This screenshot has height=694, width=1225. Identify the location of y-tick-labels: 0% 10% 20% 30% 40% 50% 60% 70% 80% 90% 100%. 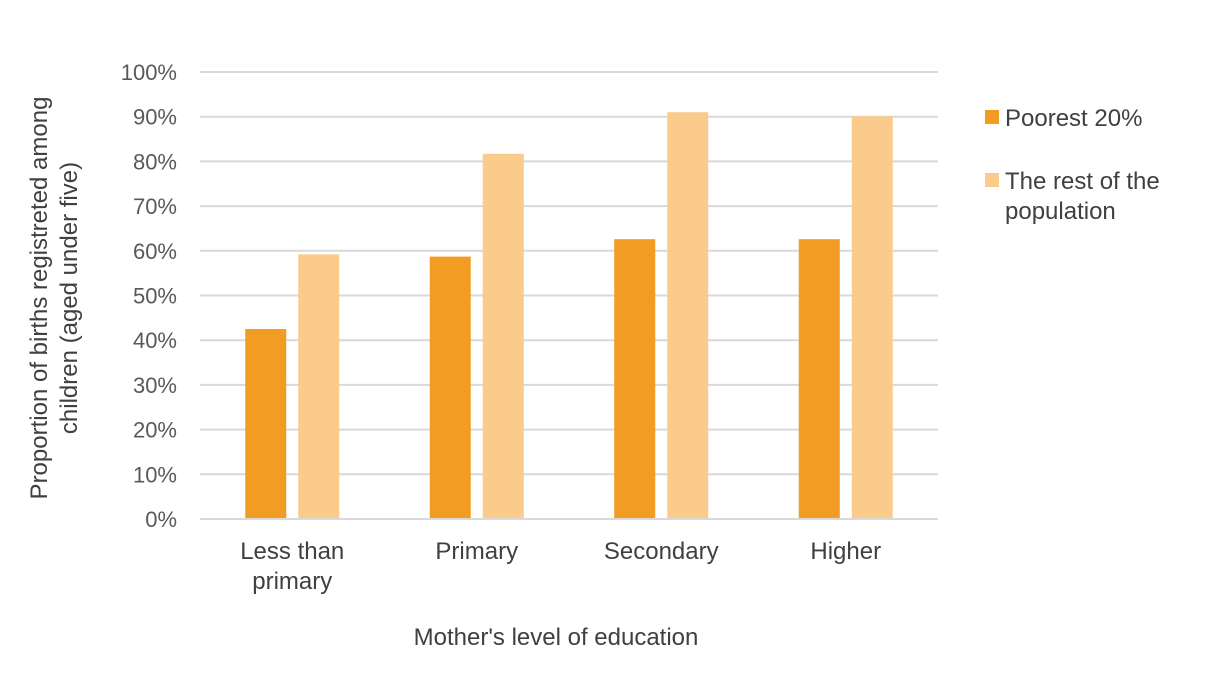
(149, 296).